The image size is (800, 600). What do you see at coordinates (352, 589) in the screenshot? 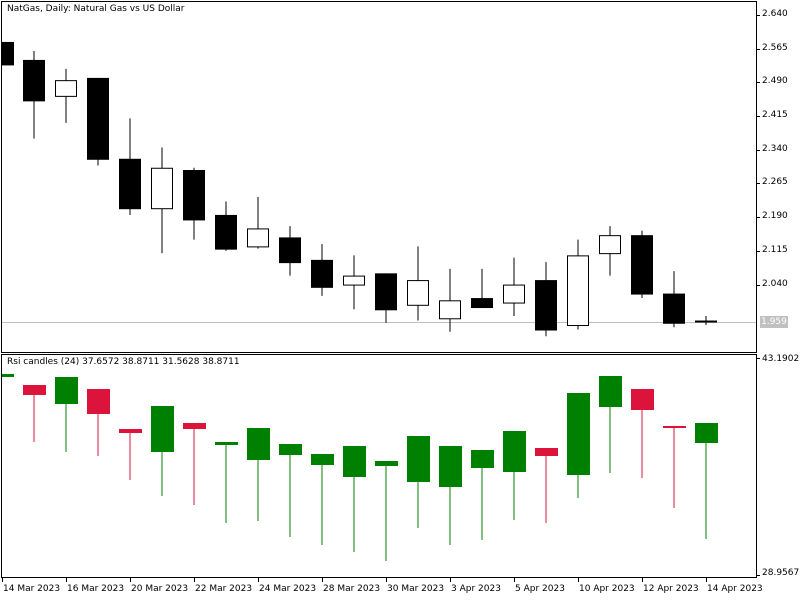
I see `time-axis-label: 28 Mar 2023` at bounding box center [352, 589].